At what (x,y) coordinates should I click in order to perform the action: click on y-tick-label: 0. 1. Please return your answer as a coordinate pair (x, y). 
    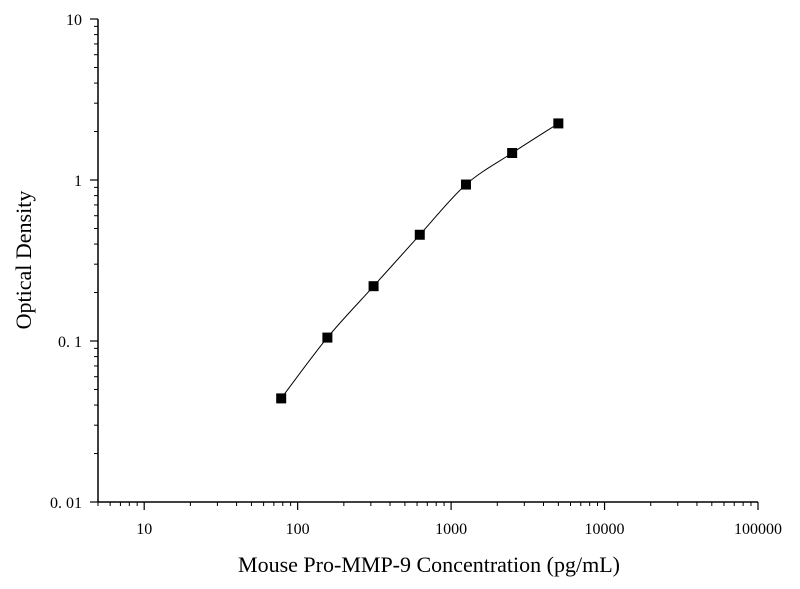
    Looking at the image, I should click on (70, 342).